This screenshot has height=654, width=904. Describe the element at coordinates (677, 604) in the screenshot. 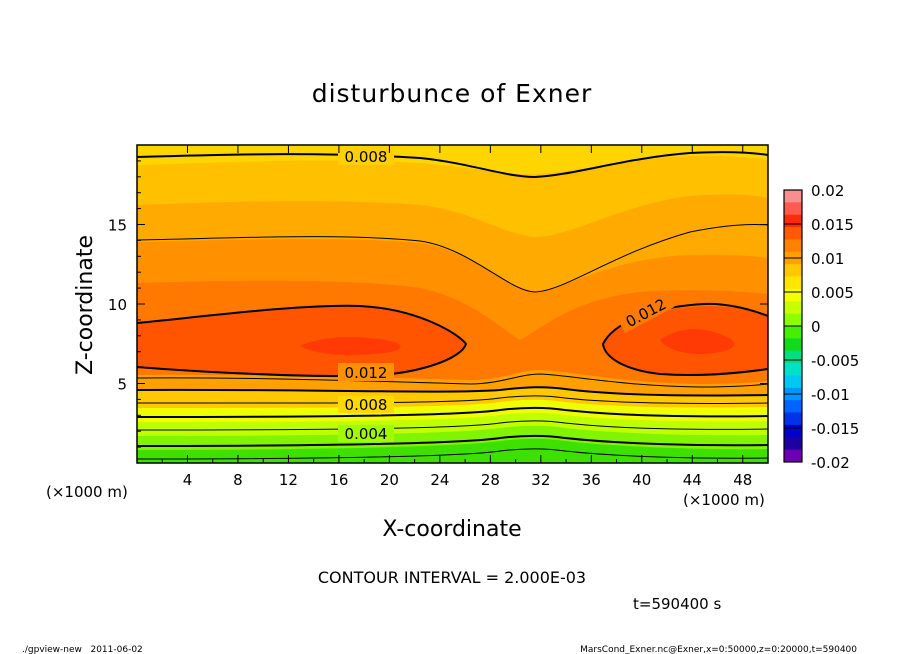

I see `time-text: t=590400 s` at that location.